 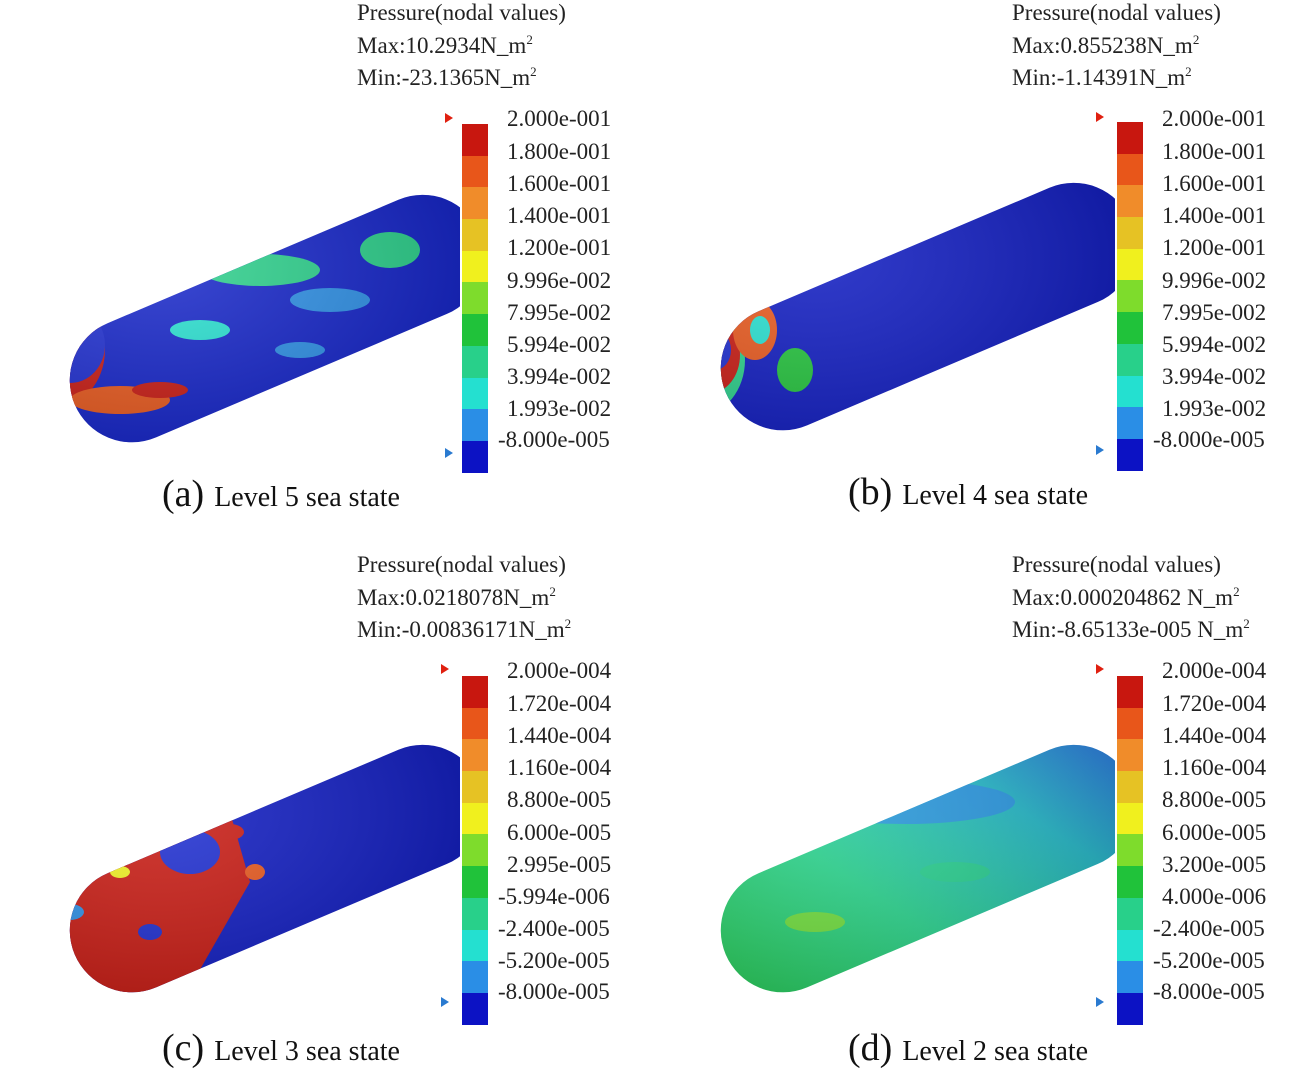 I want to click on legend-tick-label: 5.994e-002, so click(x=559, y=344).